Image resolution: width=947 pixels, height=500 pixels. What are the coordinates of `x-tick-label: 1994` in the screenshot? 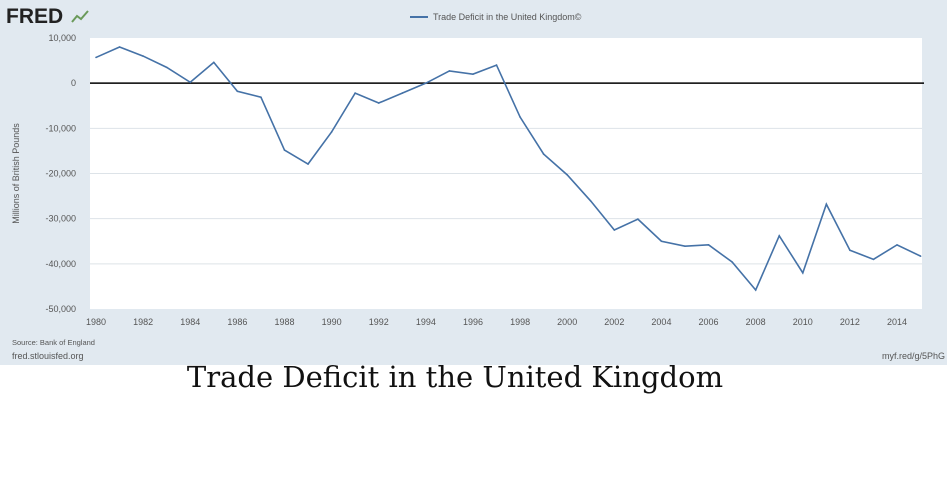 It's located at (426, 322).